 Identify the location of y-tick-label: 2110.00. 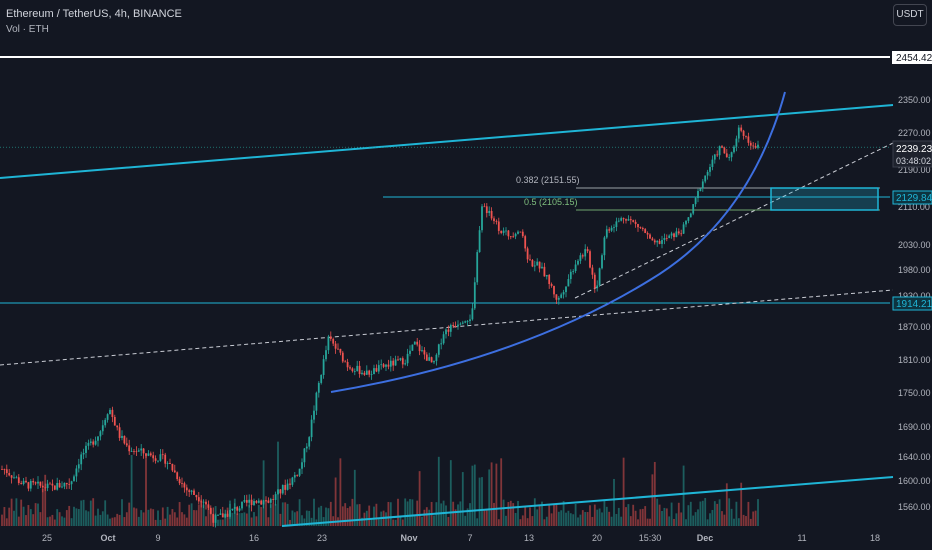
(914, 207).